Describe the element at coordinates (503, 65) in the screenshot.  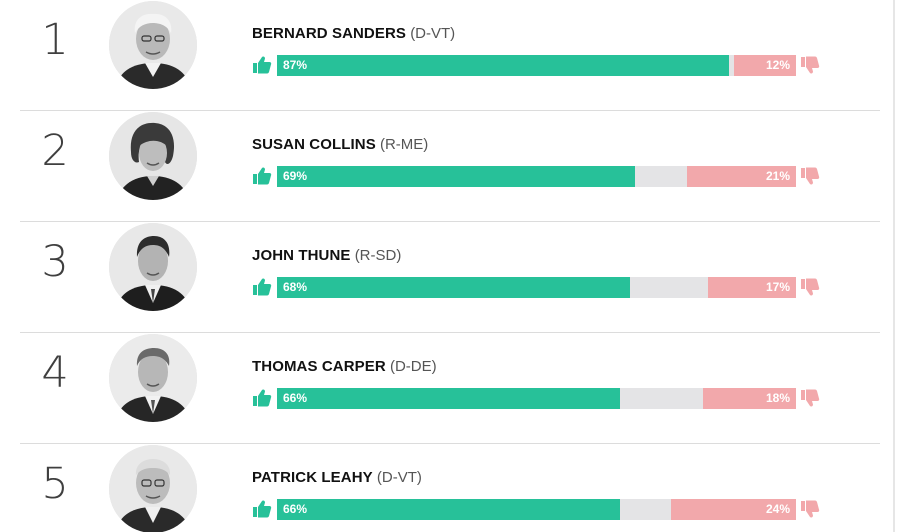
I see `approve-fill: 87%` at that location.